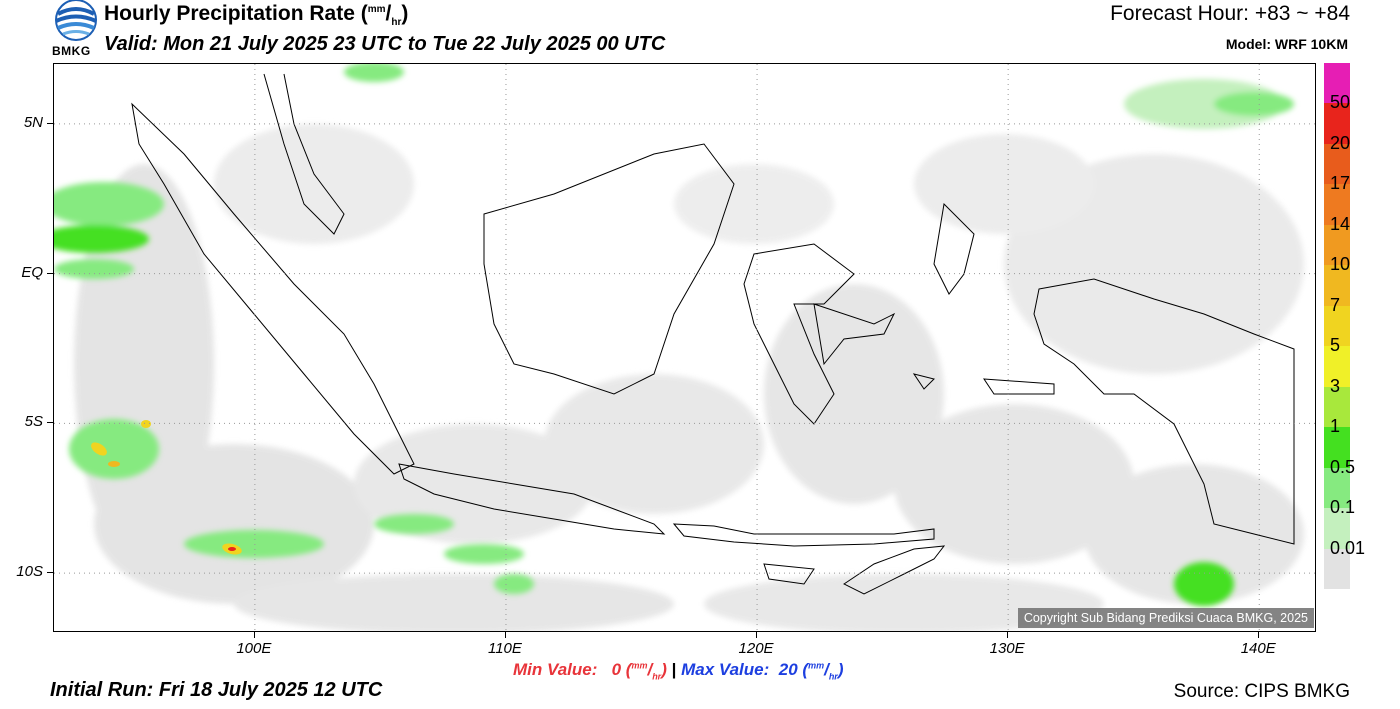 This screenshot has height=709, width=1400. Describe the element at coordinates (1230, 13) in the screenshot. I see `forecast-hour: Forecast Hour: +83 ~ +84` at that location.